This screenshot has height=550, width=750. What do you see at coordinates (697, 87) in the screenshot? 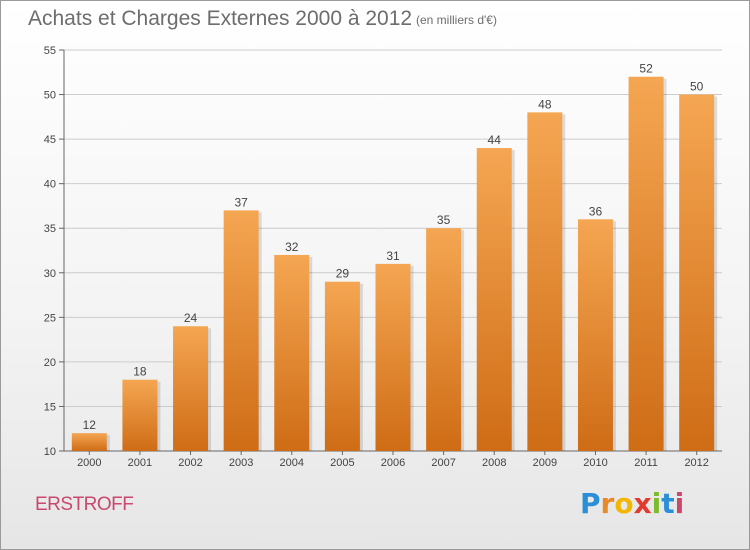
I see `value-label: 50` at bounding box center [697, 87].